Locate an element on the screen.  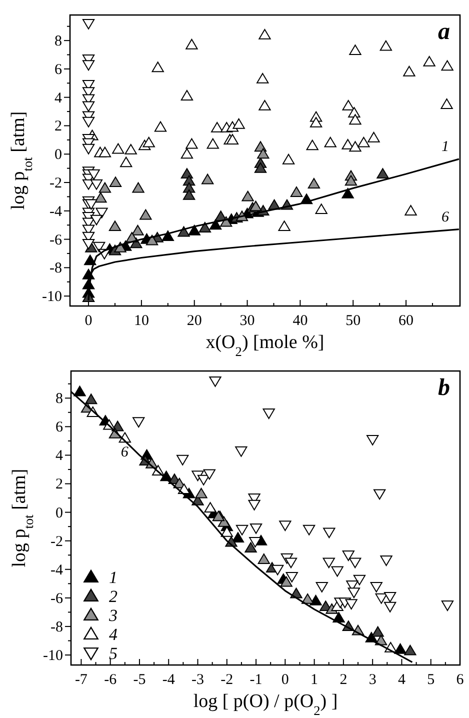
x-tick-label: 60 is located at coordinates (406, 321).